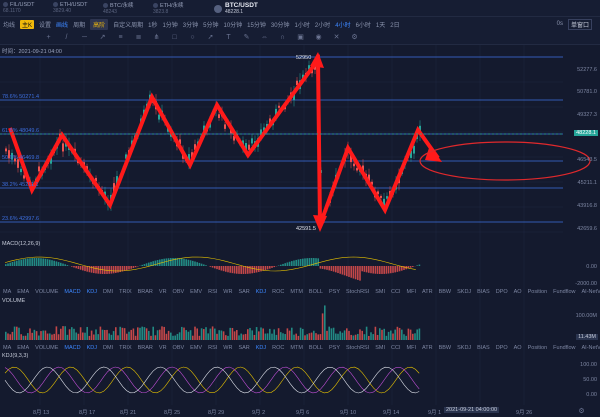 The width and height of the screenshot is (600, 417). Describe the element at coordinates (9, 25) in the screenshot. I see `toolbar-item: 均线` at that location.